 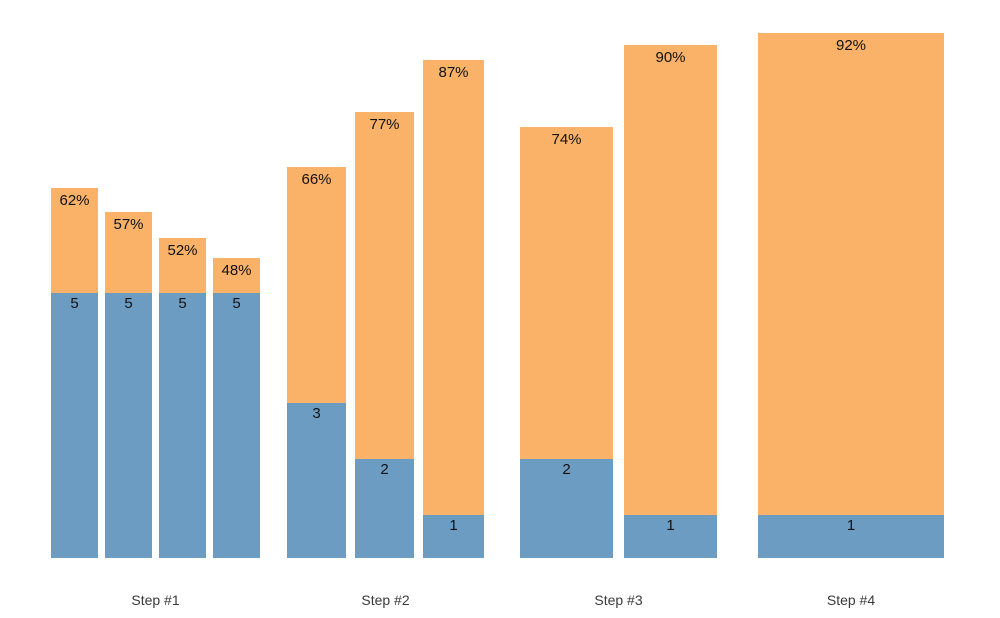 What do you see at coordinates (384, 285) in the screenshot?
I see `bar-top-segment: 77%` at bounding box center [384, 285].